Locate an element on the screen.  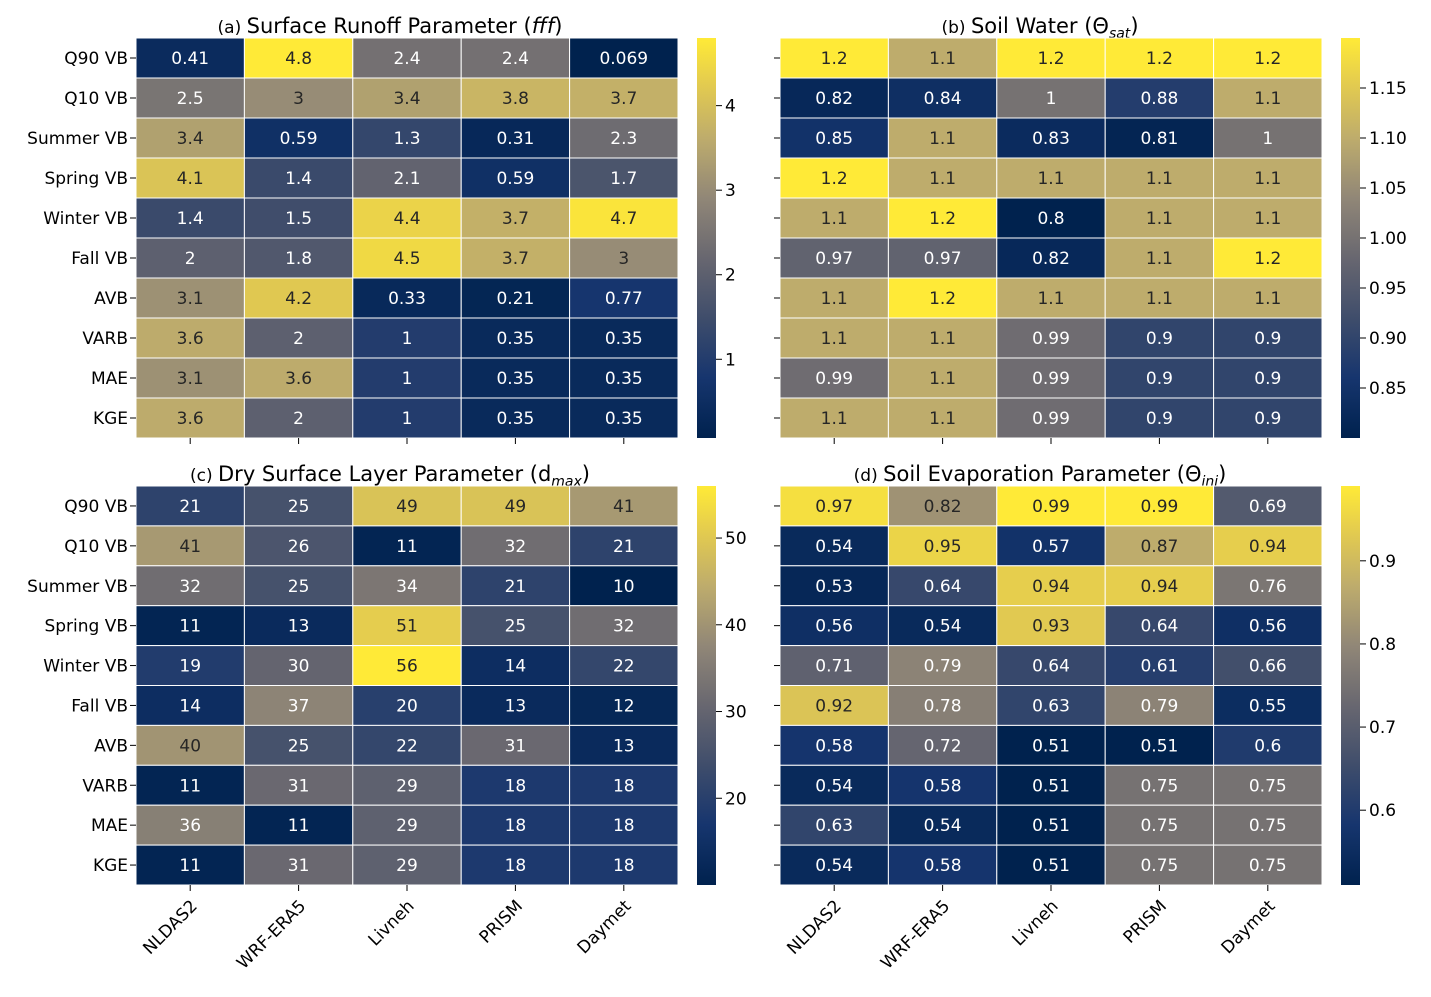
colorbar-tick-label: 1 is located at coordinates (730, 360).